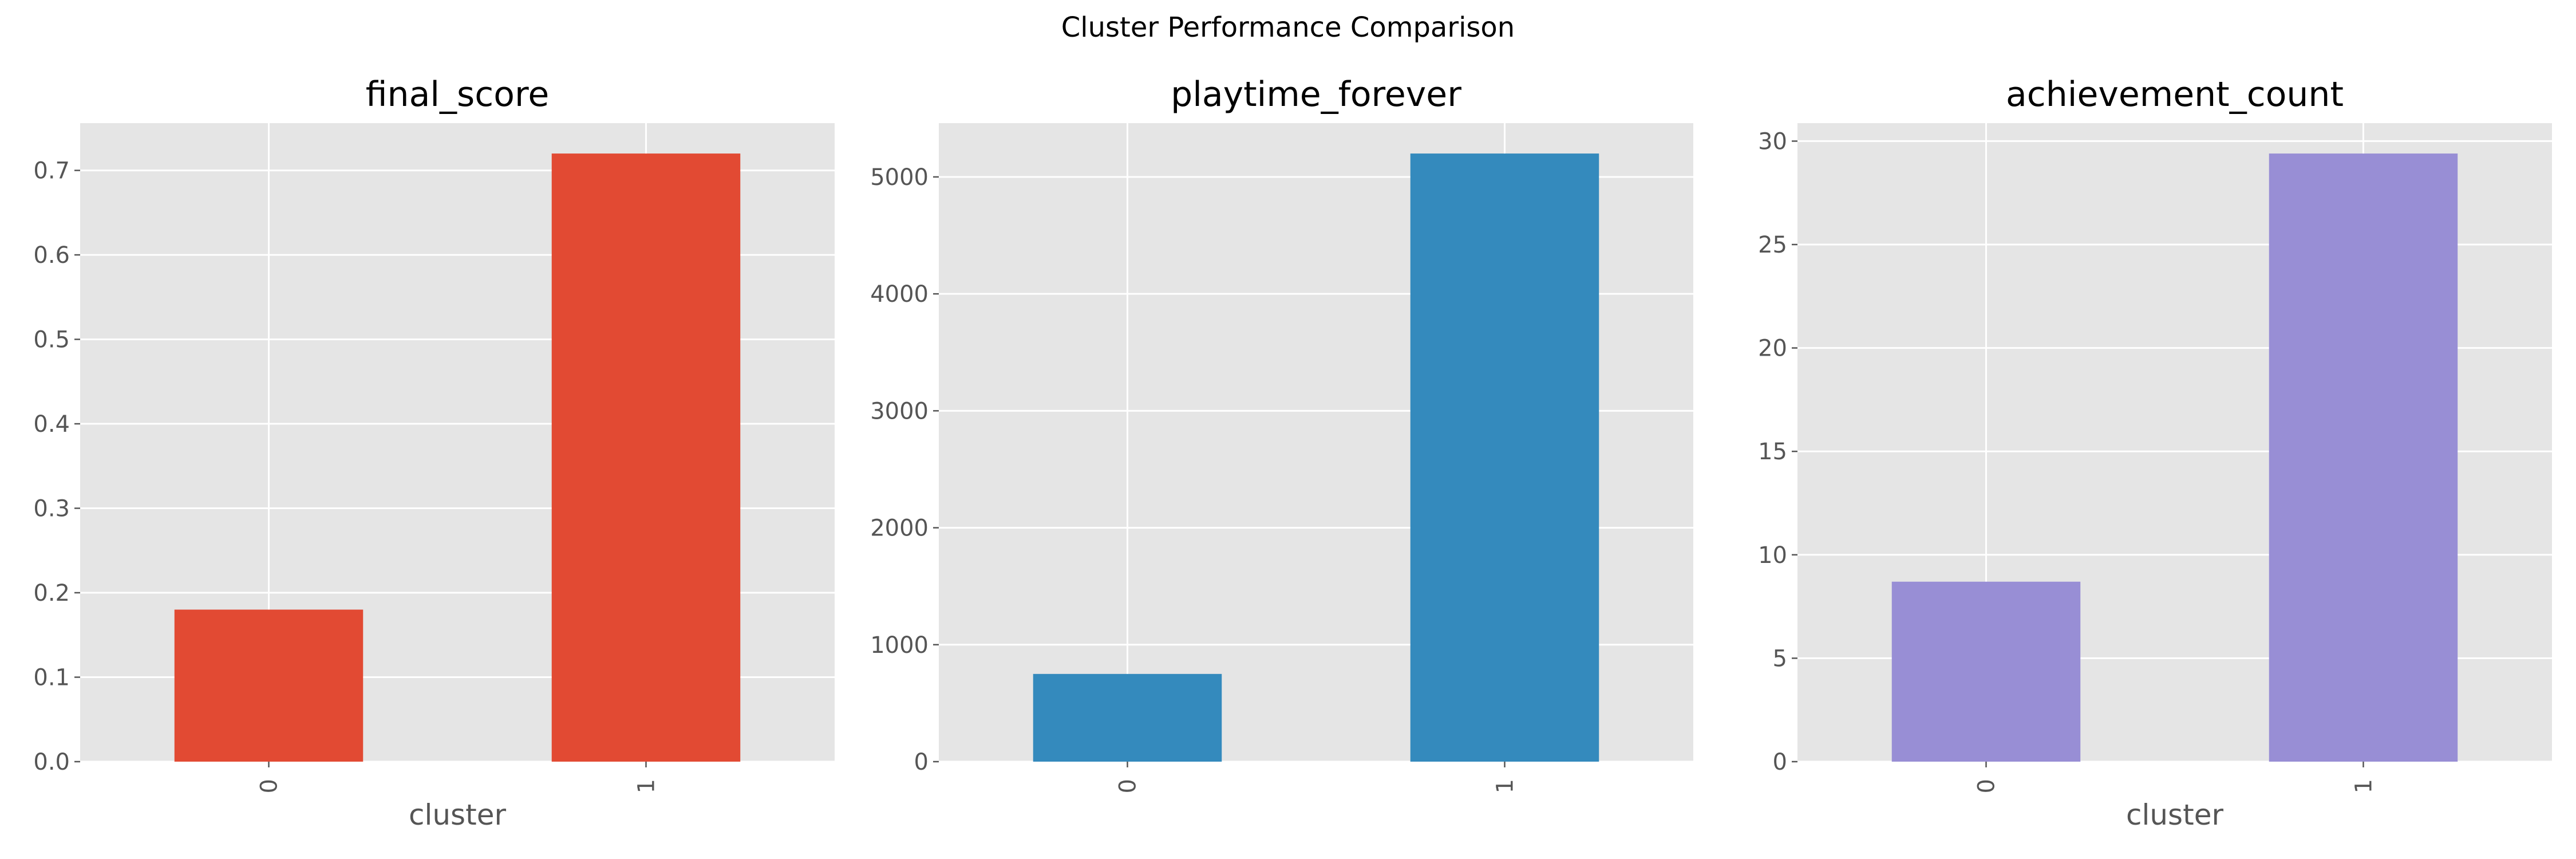 This screenshot has width=2576, height=859. Describe the element at coordinates (56, 466) in the screenshot. I see `y-ticks-final-score: 0.0 0.1 0.2 0.3 0.4 0.5 0.6 0.7` at that location.